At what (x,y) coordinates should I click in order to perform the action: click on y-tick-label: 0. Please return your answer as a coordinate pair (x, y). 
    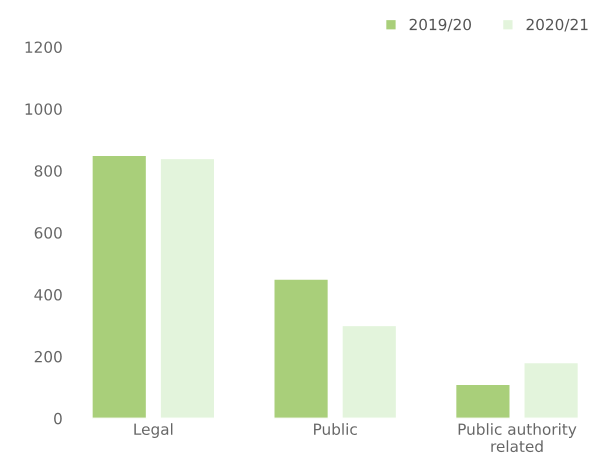
    Looking at the image, I should click on (58, 418).